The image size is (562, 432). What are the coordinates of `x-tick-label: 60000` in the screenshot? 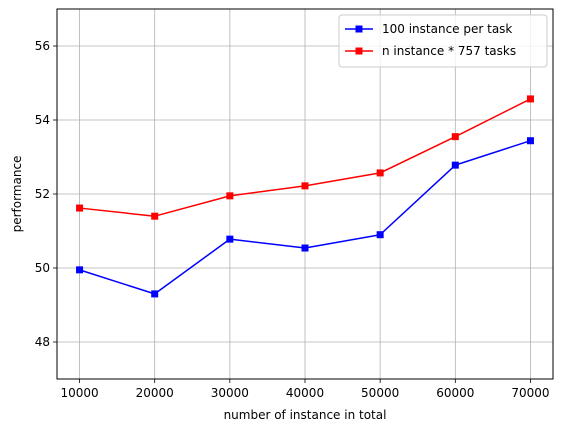 It's located at (455, 393).